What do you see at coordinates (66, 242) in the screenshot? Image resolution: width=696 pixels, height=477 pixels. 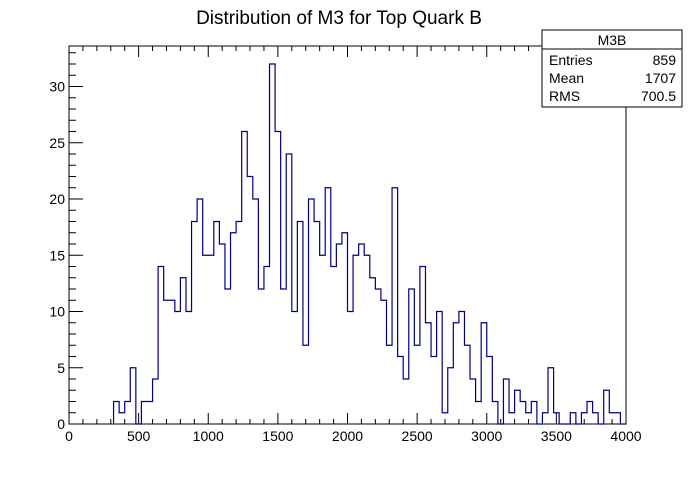 I see `y-axis: 0 5 10 15 20 25 30` at bounding box center [66, 242].